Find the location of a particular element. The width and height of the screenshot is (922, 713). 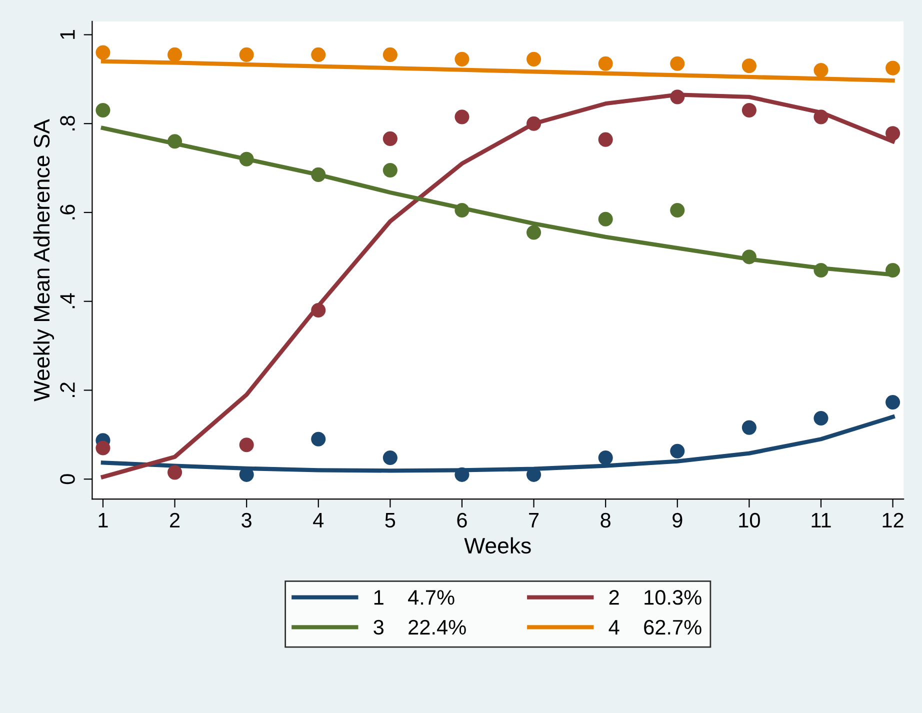

y-tick-label: .8 is located at coordinates (67, 123).